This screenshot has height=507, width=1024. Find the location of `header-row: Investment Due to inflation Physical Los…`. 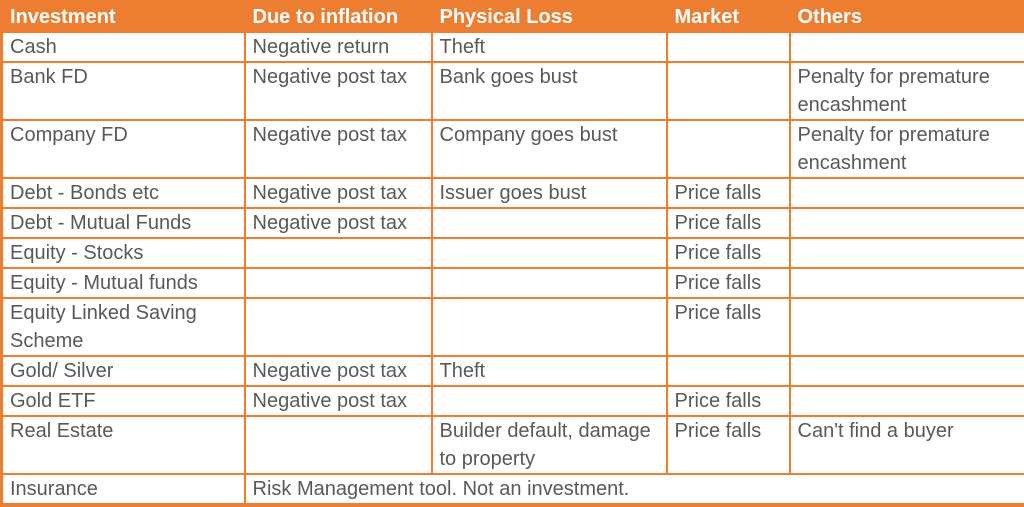

header-row: Investment Due to inflation Physical Los… is located at coordinates (513, 17).